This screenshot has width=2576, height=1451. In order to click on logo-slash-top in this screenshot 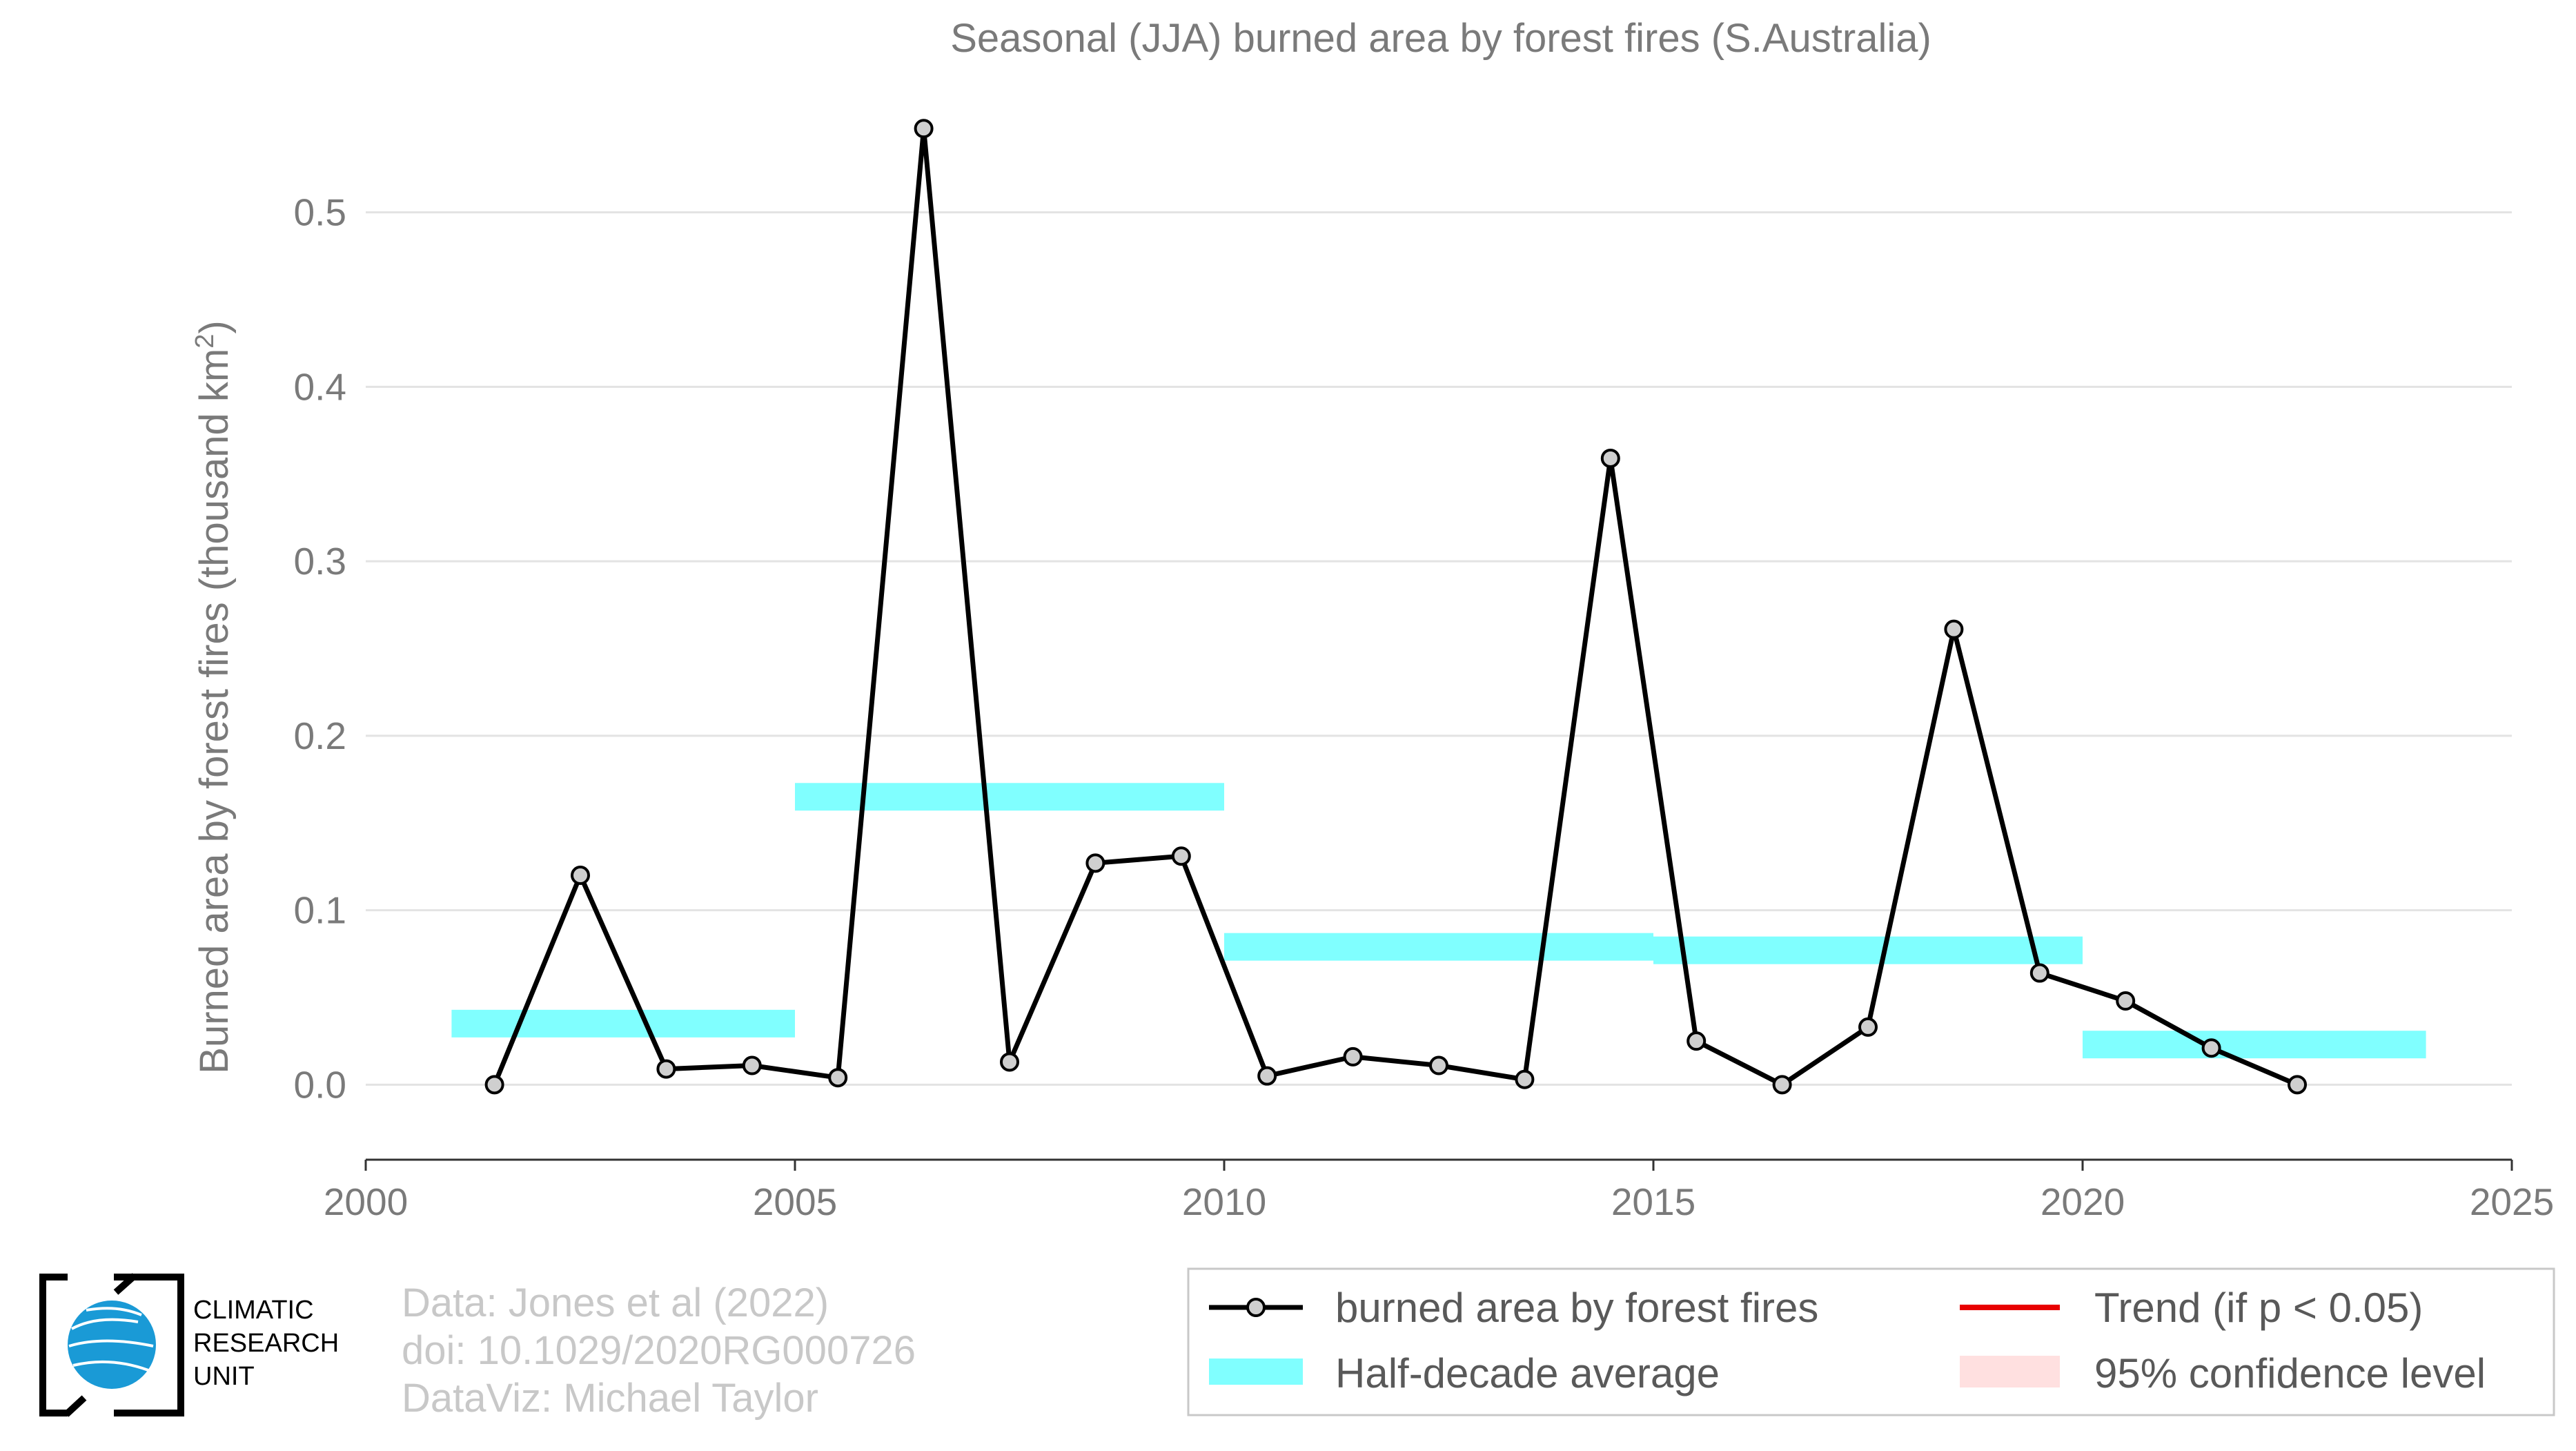, I will do `click(125, 1284)`.